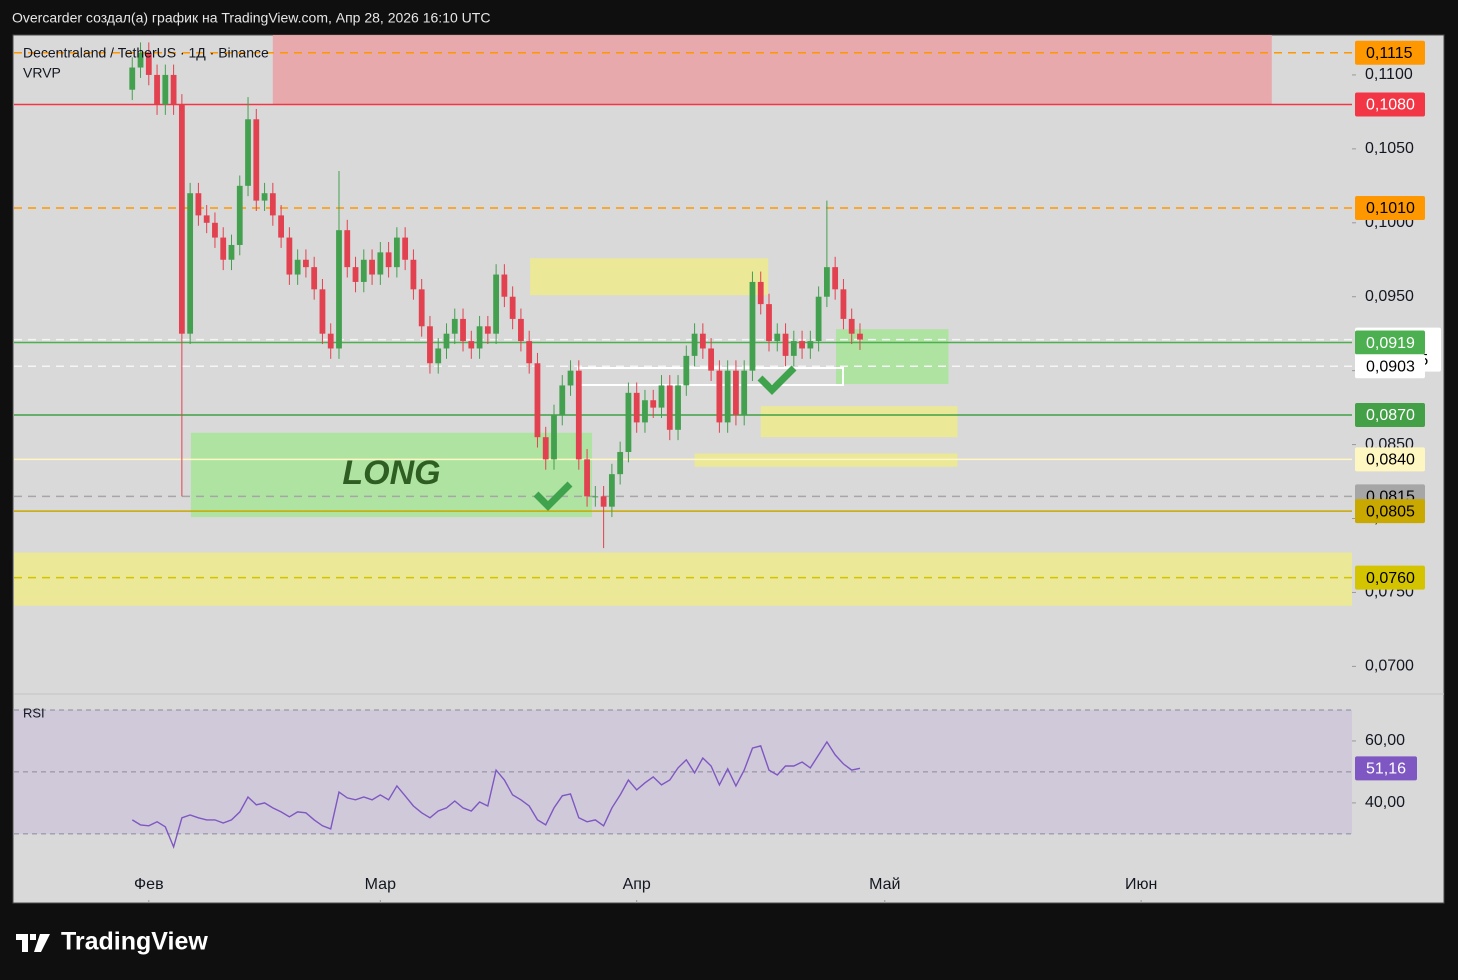 This screenshot has height=980, width=1458. I want to click on x-tick-label: Июн, so click(1141, 884).